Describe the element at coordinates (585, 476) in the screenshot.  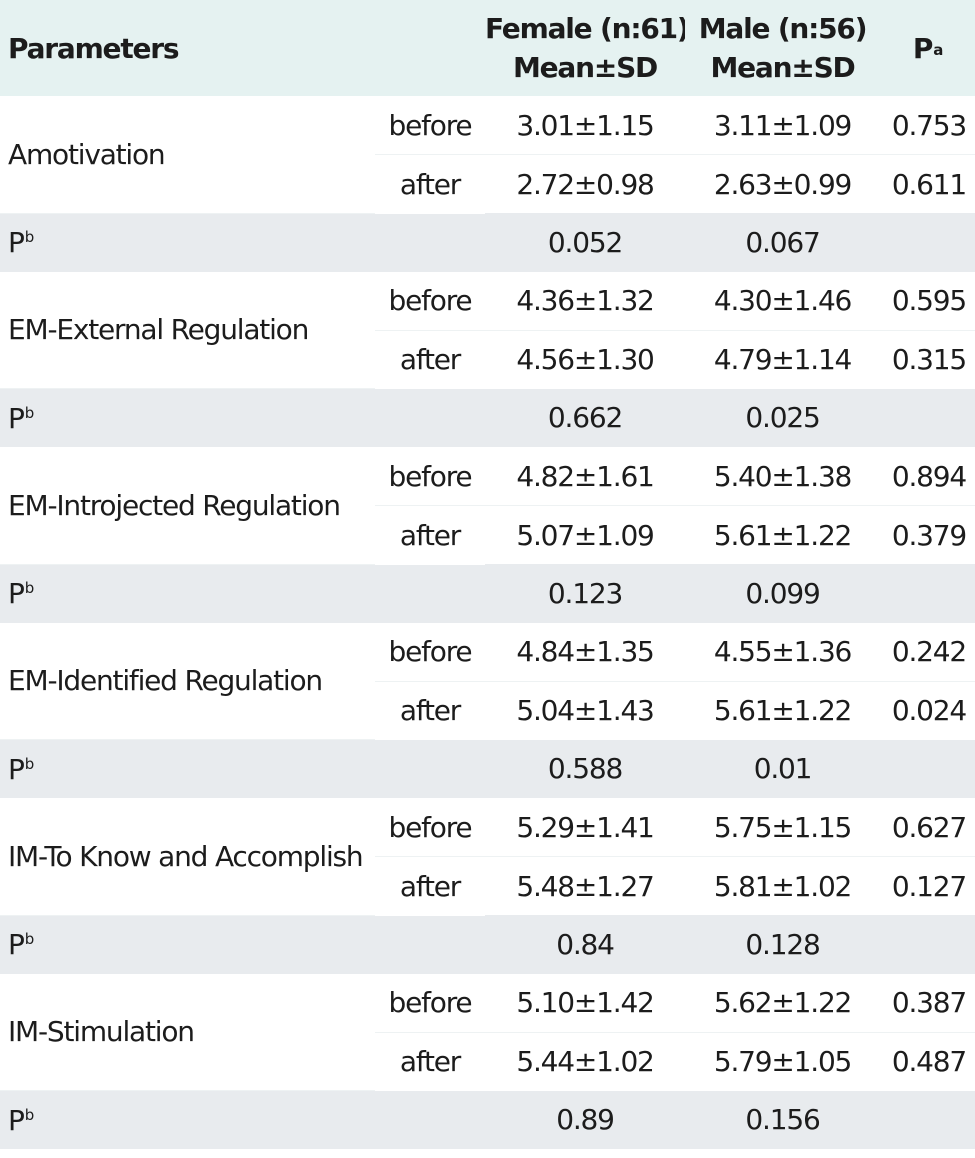
I see `female-value: 4.82±1.61` at that location.